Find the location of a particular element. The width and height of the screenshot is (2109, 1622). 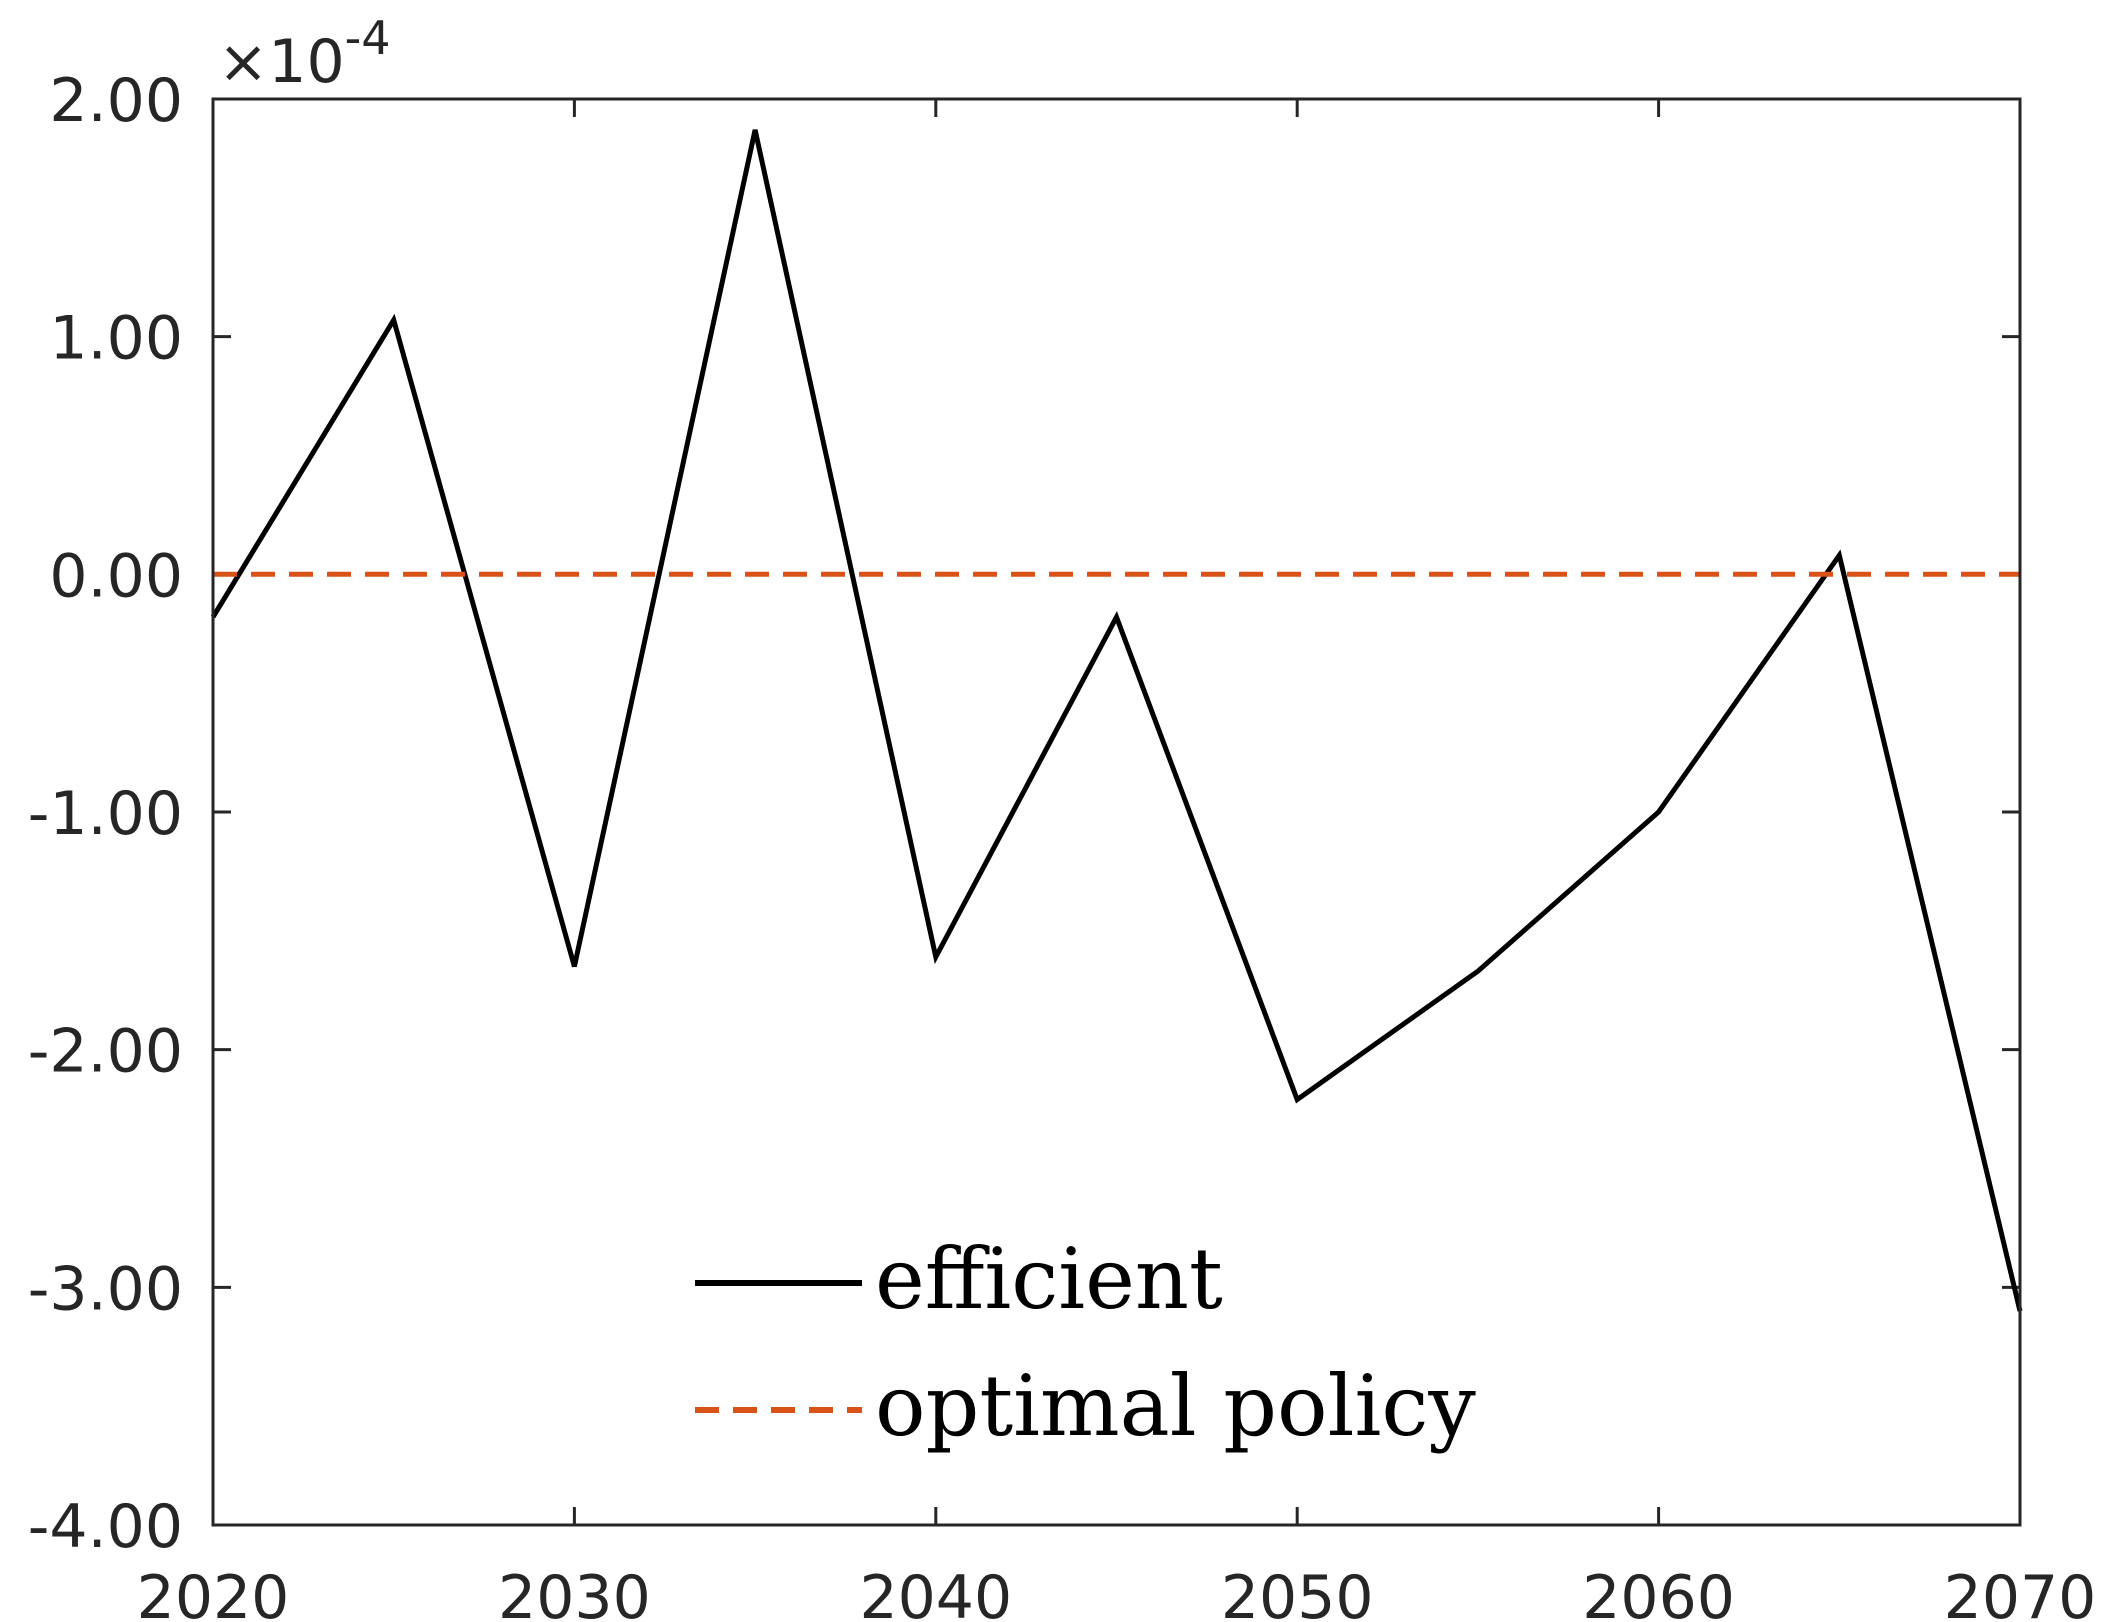

x-tick-label: 2050 is located at coordinates (1297, 1592).